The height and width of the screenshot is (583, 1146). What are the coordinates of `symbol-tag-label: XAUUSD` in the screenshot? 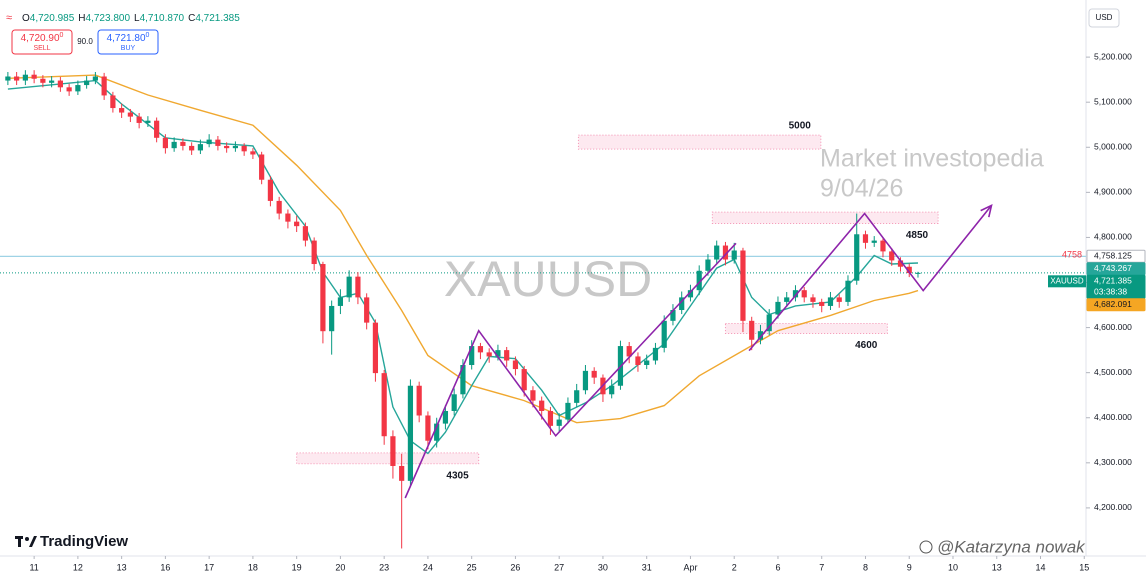 It's located at (1067, 280).